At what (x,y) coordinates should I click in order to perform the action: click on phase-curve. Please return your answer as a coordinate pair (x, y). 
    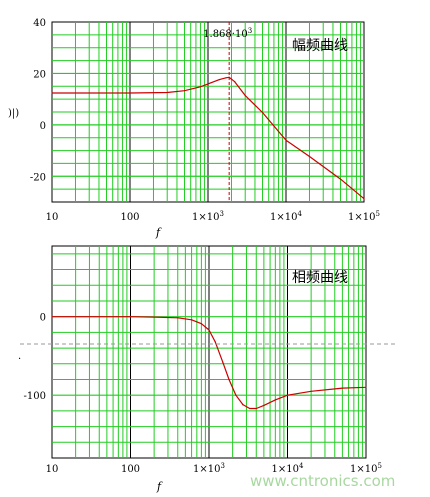
    Looking at the image, I should click on (209, 363).